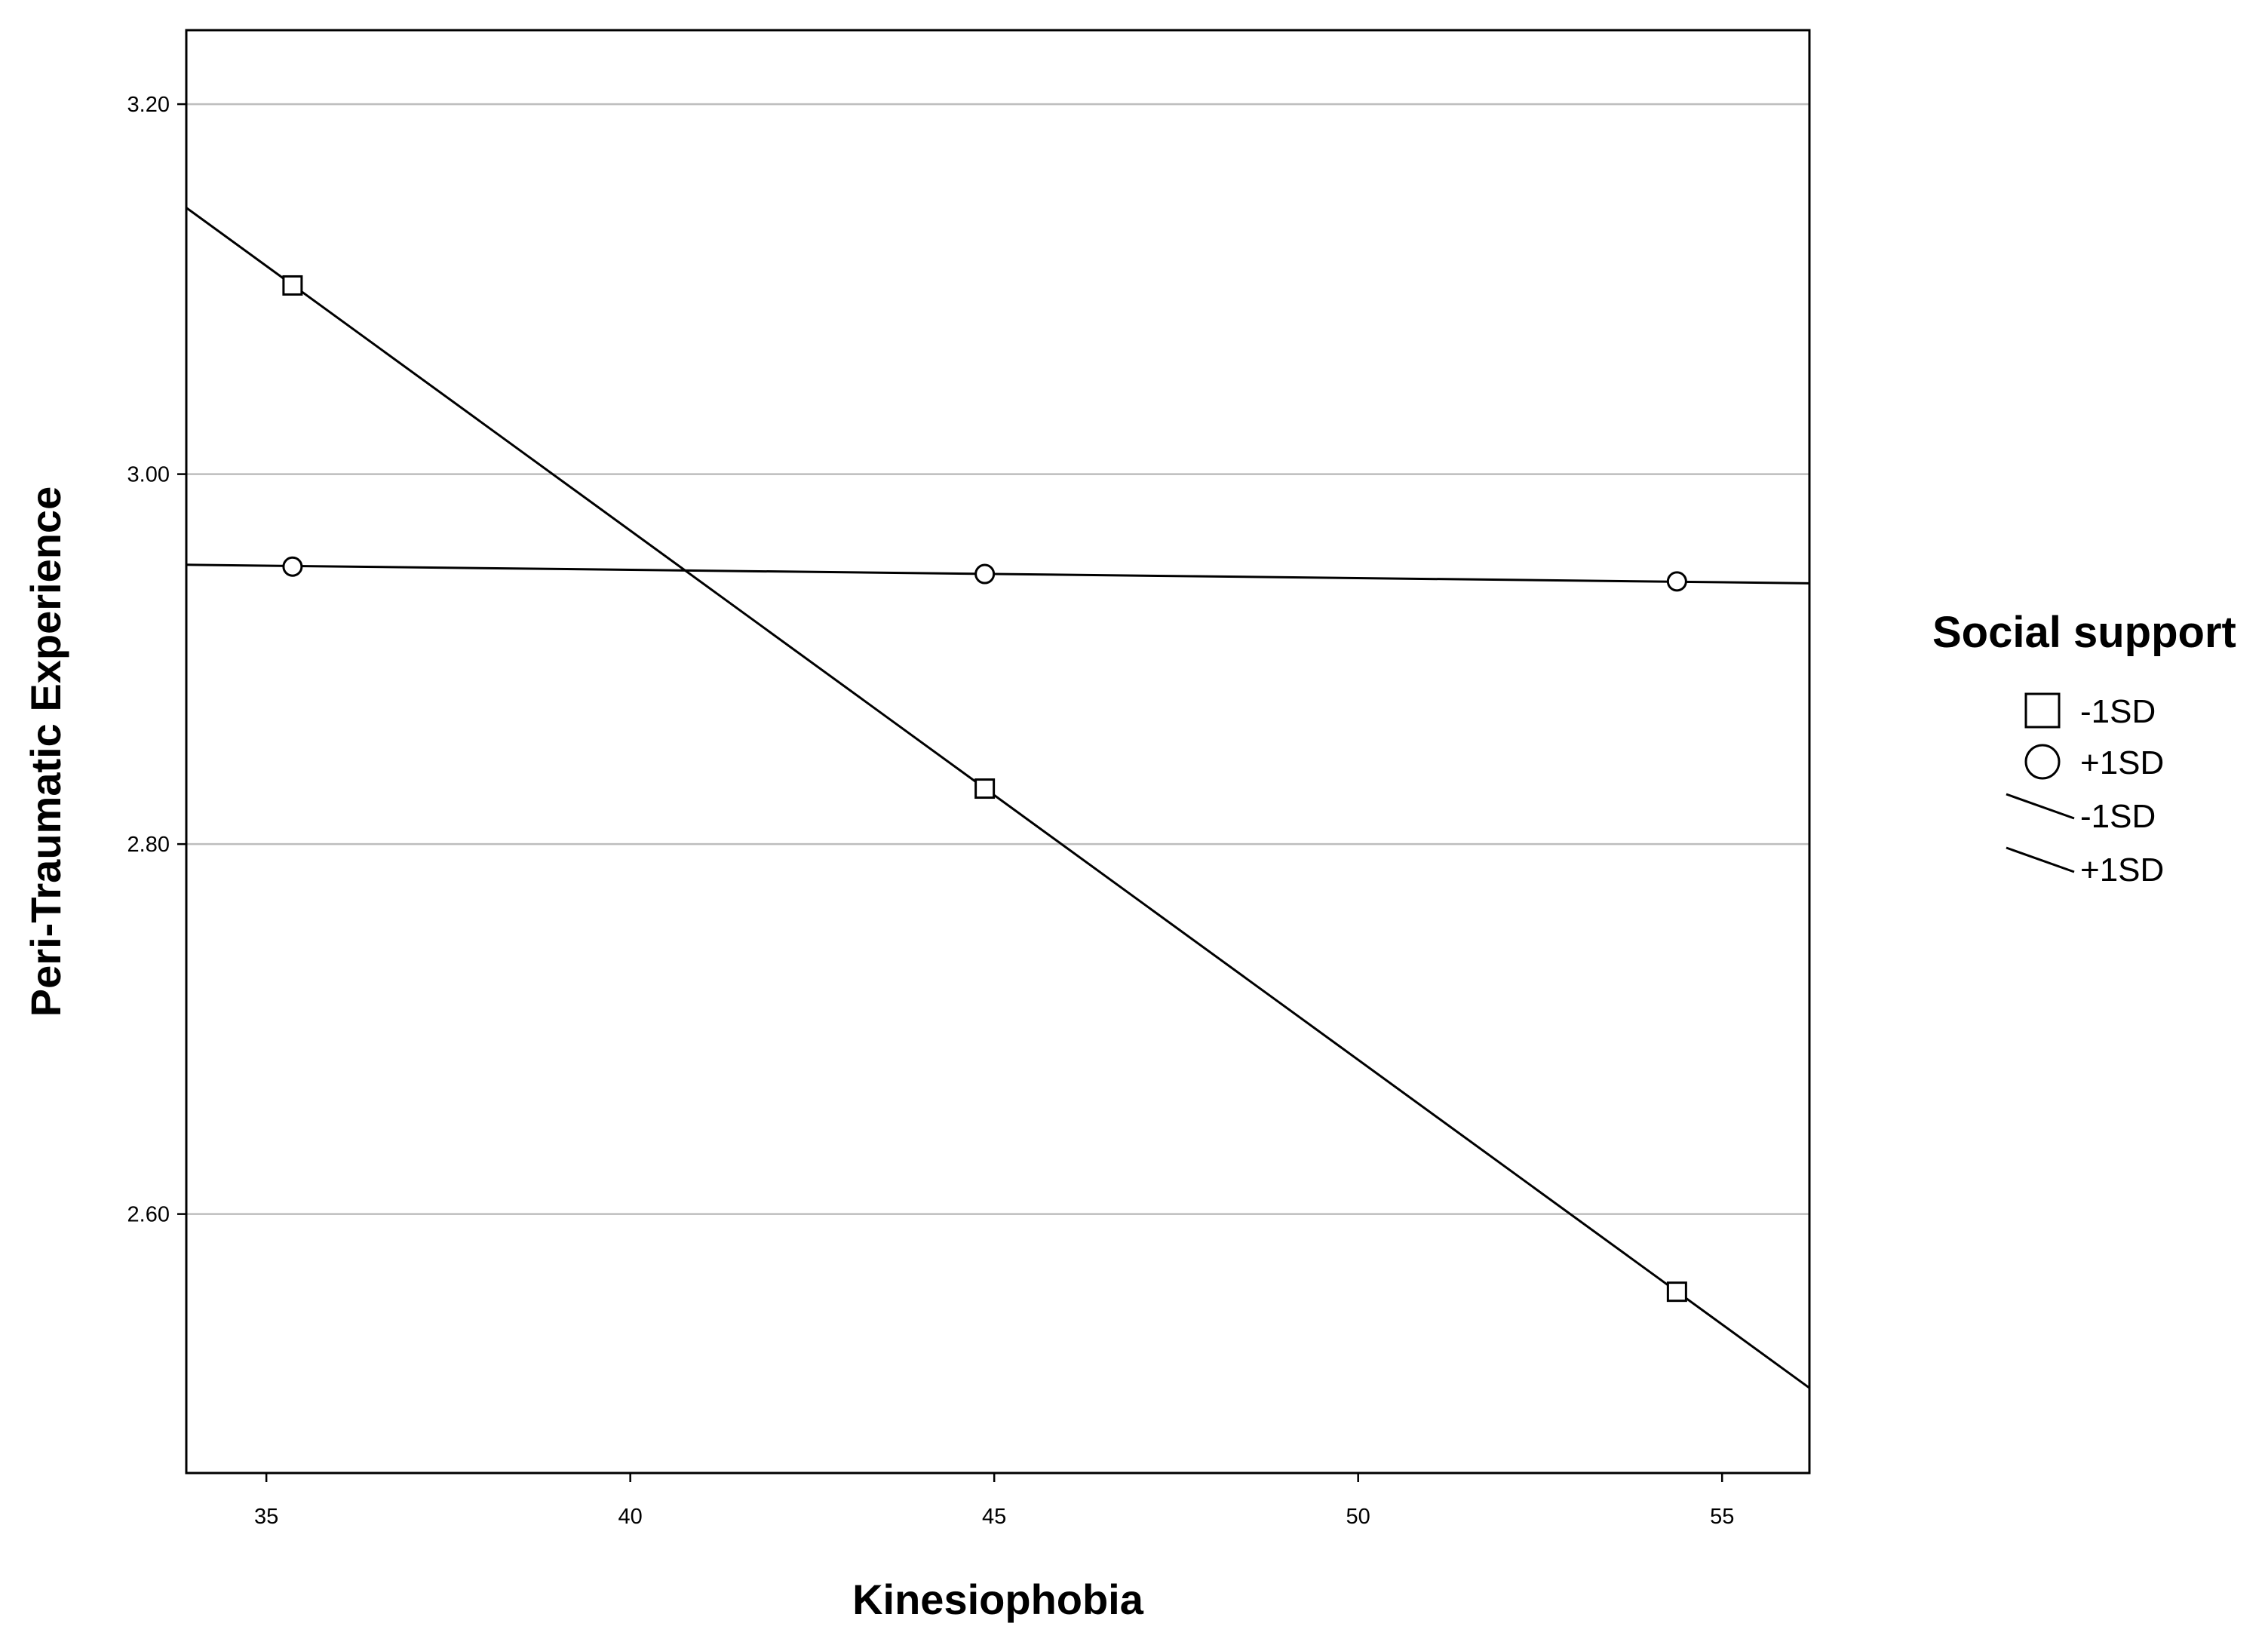 The height and width of the screenshot is (1648, 2268). What do you see at coordinates (1358, 1517) in the screenshot?
I see `x-tick-label: 50` at bounding box center [1358, 1517].